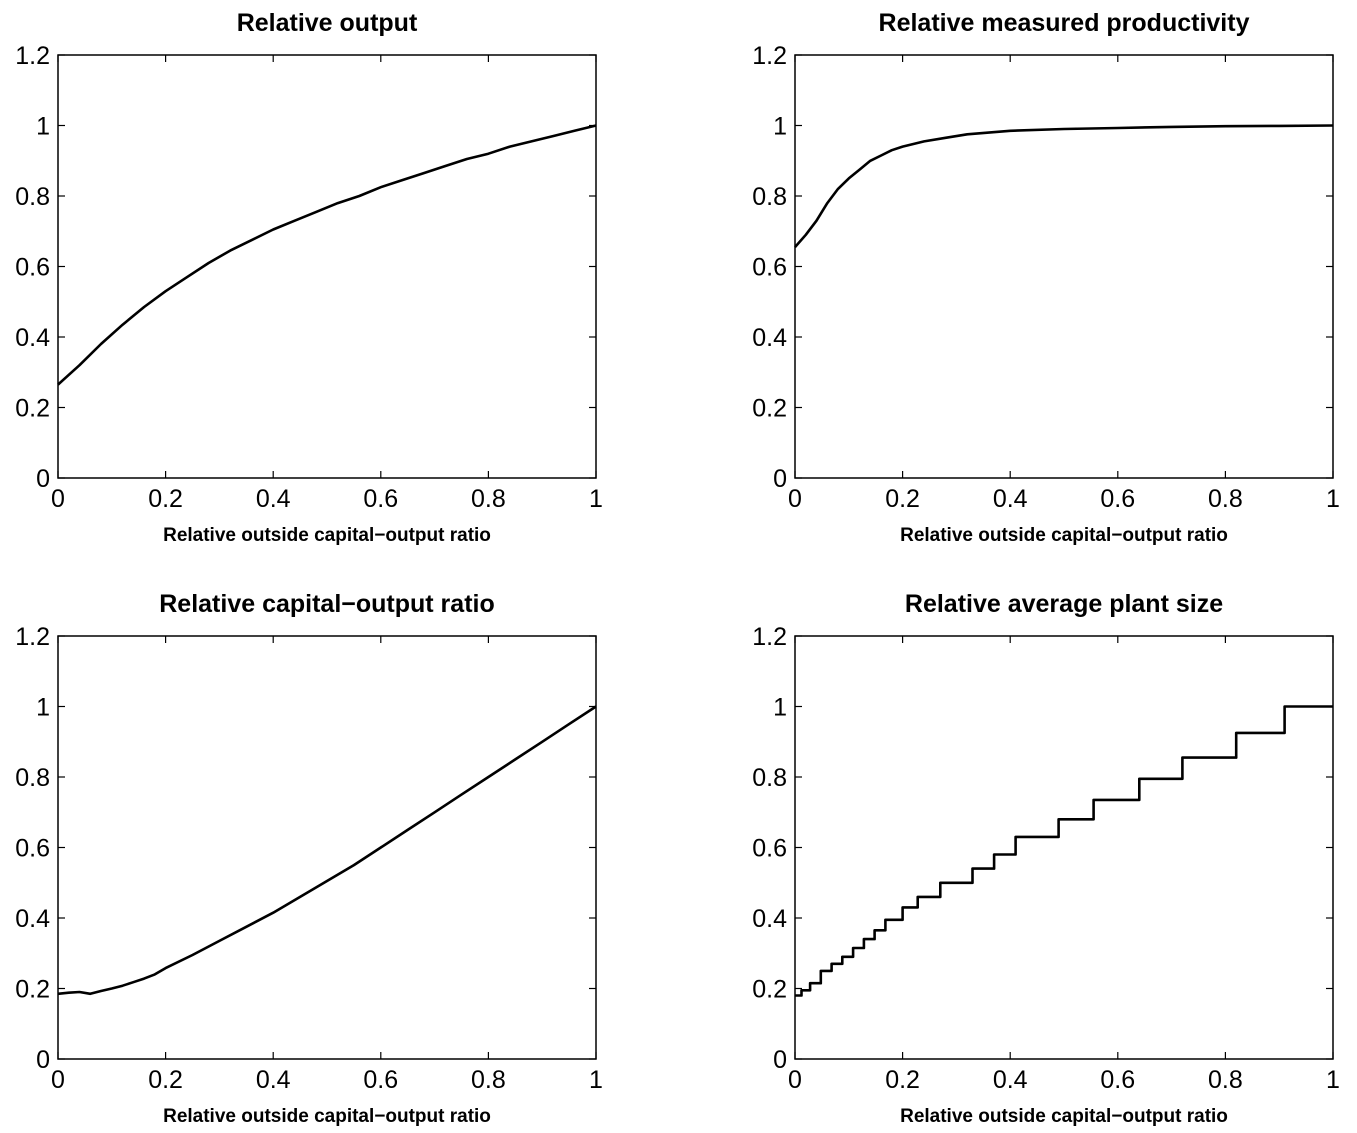 This screenshot has height=1133, width=1357. What do you see at coordinates (1064, 604) in the screenshot?
I see `chart-title: Relative average plant size` at bounding box center [1064, 604].